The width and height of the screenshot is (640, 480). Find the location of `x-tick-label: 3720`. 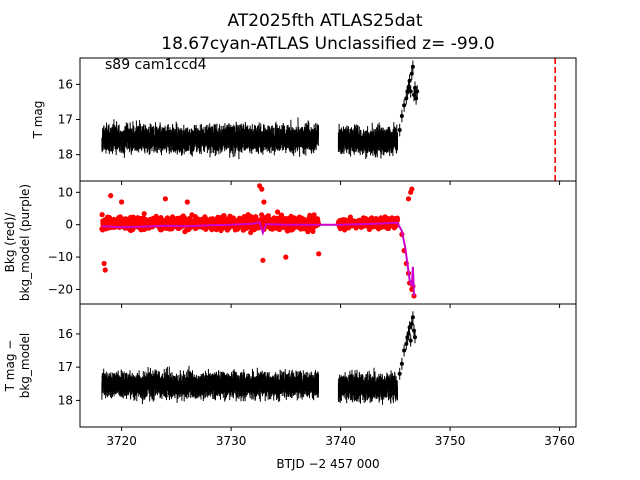

x-tick-label: 3720 is located at coordinates (121, 441).